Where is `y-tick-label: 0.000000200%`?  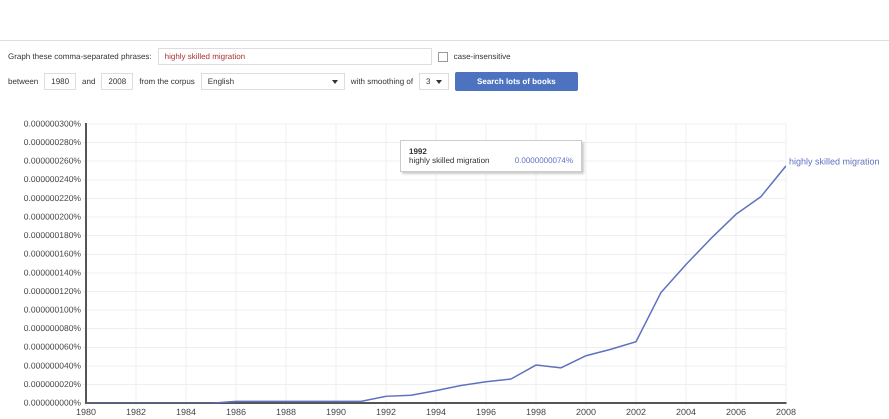 y-tick-label: 0.000000200% is located at coordinates (53, 216).